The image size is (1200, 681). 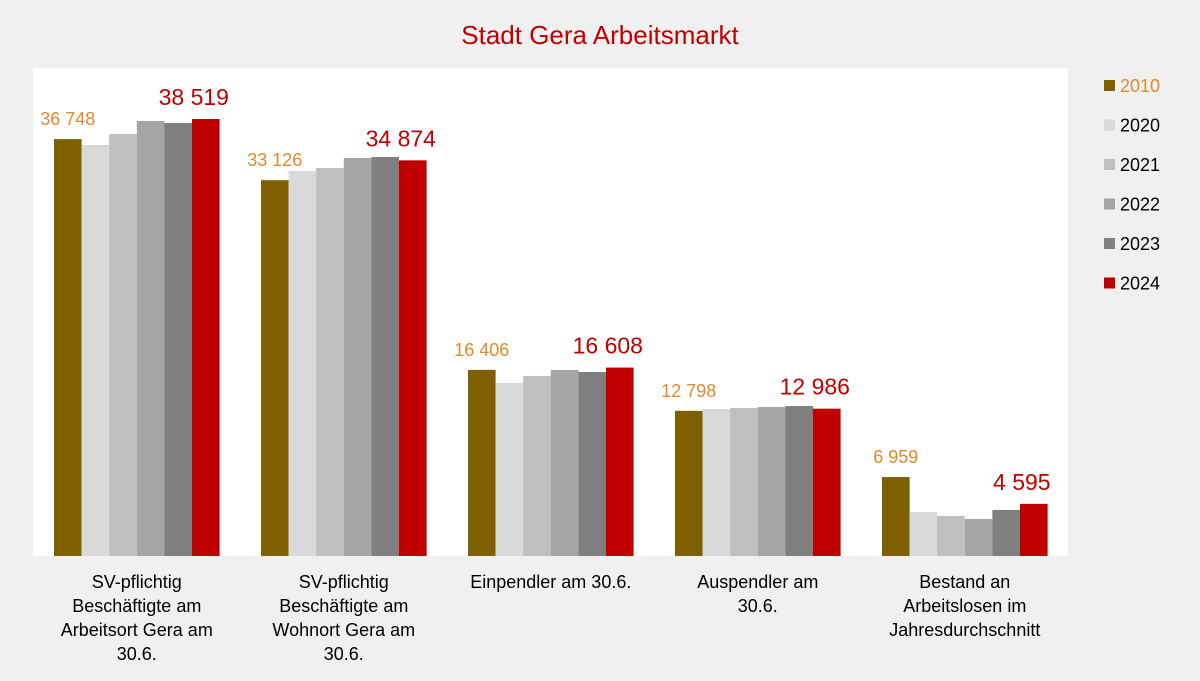 I want to click on legend-label-2020: 2020, so click(x=1140, y=126).